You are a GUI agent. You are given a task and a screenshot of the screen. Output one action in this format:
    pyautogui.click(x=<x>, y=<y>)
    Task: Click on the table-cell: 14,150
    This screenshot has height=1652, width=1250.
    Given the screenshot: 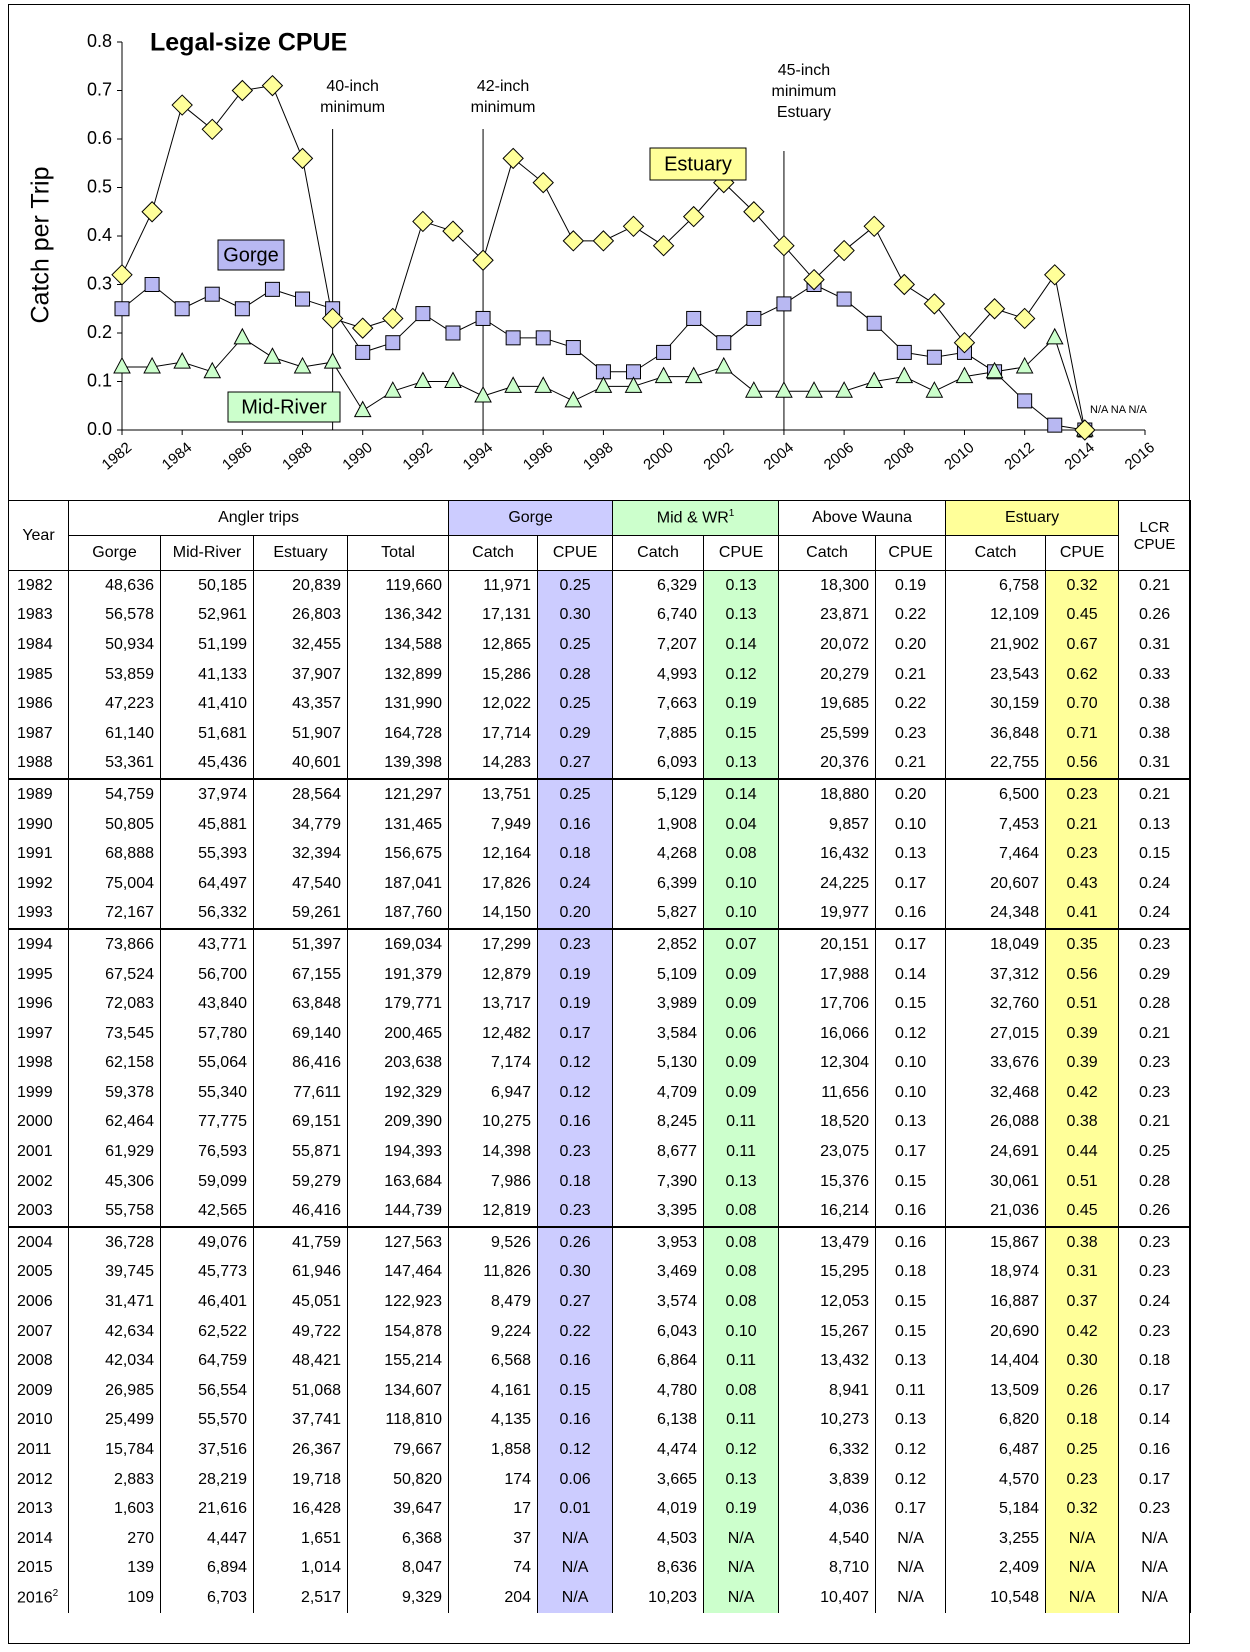 What is the action you would take?
    pyautogui.click(x=493, y=914)
    